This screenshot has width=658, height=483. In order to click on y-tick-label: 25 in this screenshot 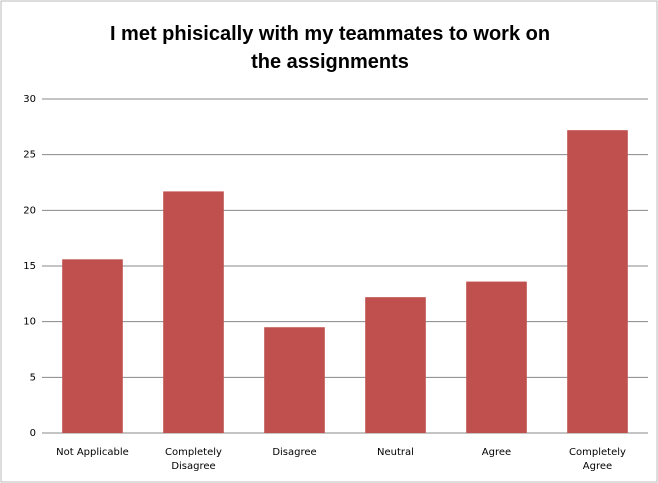, I will do `click(29, 155)`.